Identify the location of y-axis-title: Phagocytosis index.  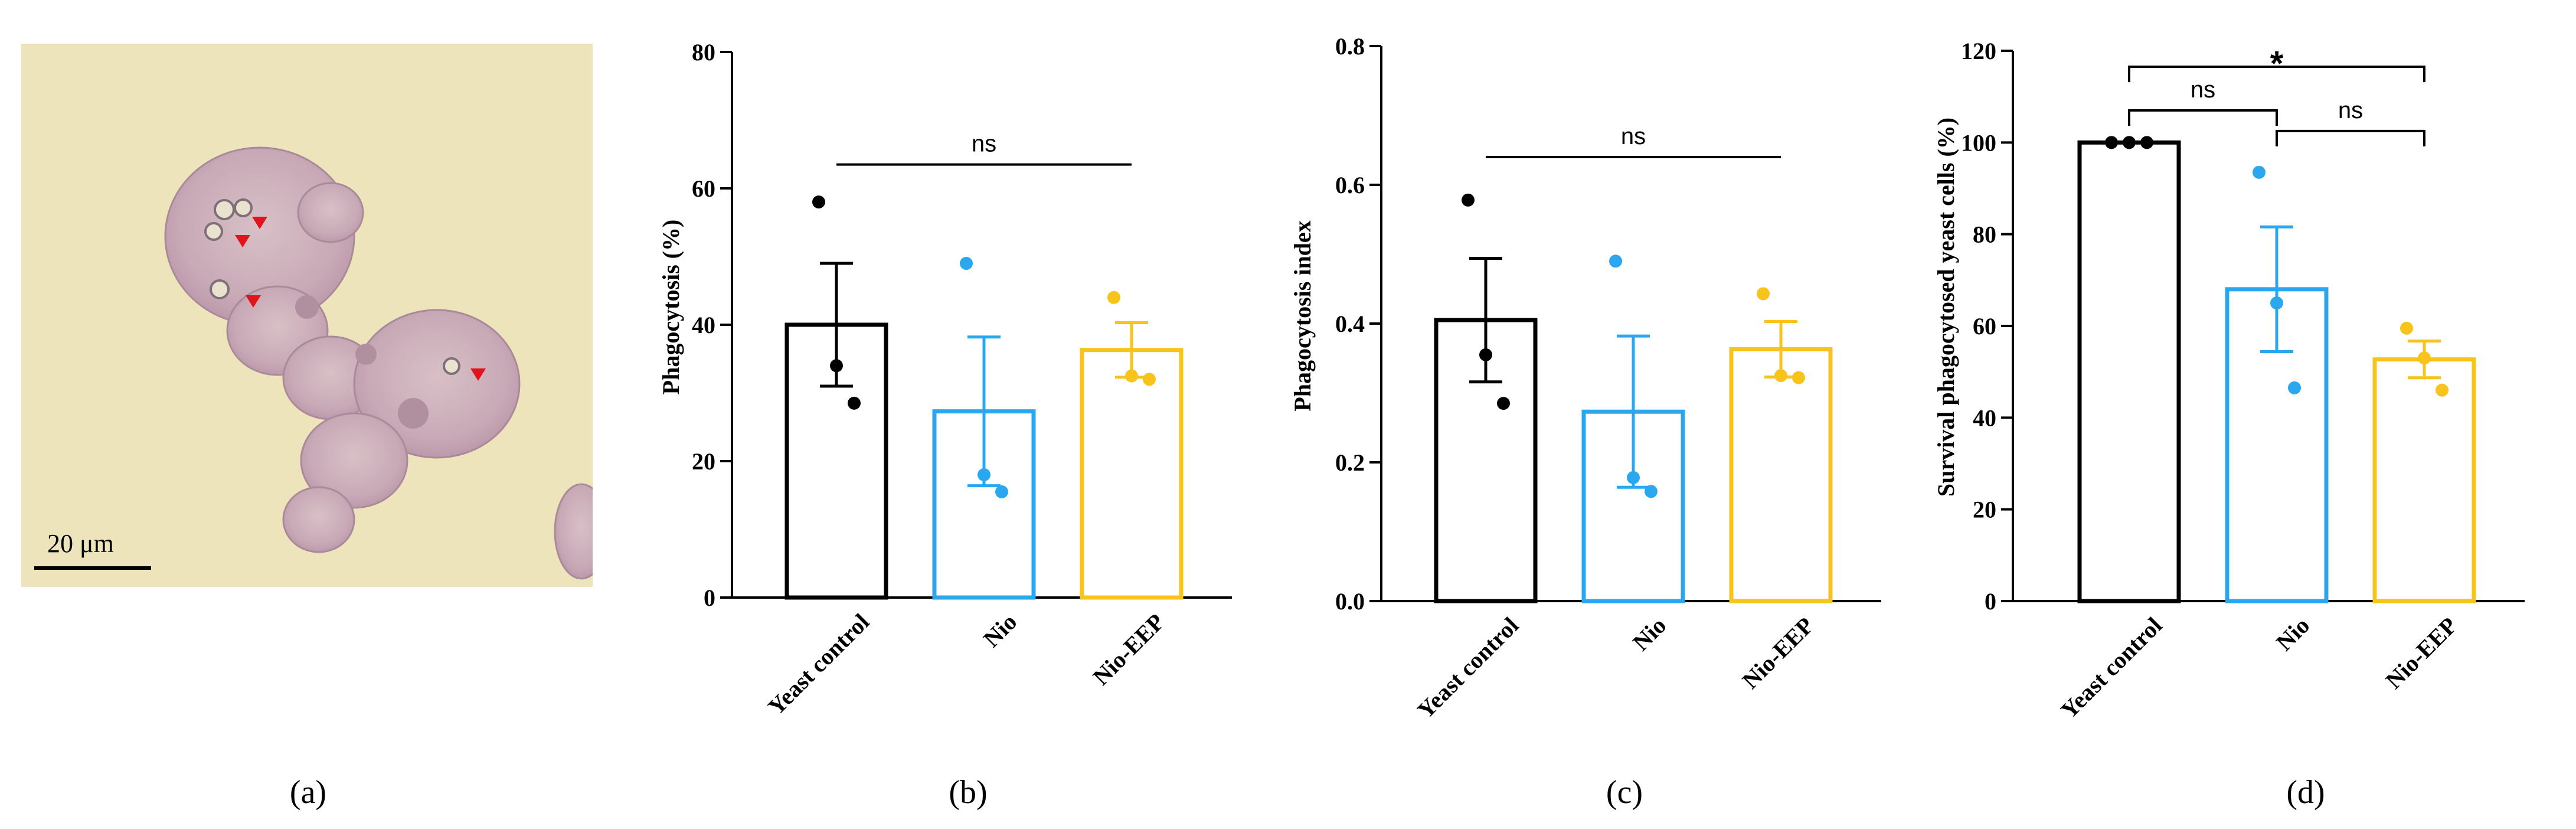
(1302, 315).